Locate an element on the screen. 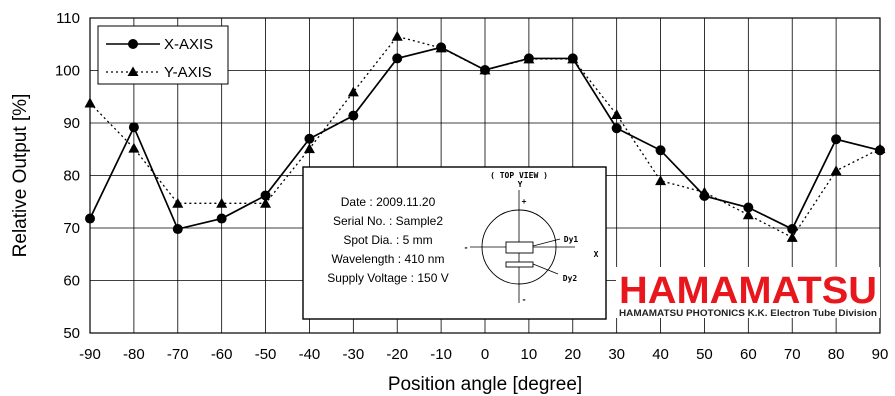 This screenshot has height=396, width=895. y-tick-label: 60 is located at coordinates (71, 281).